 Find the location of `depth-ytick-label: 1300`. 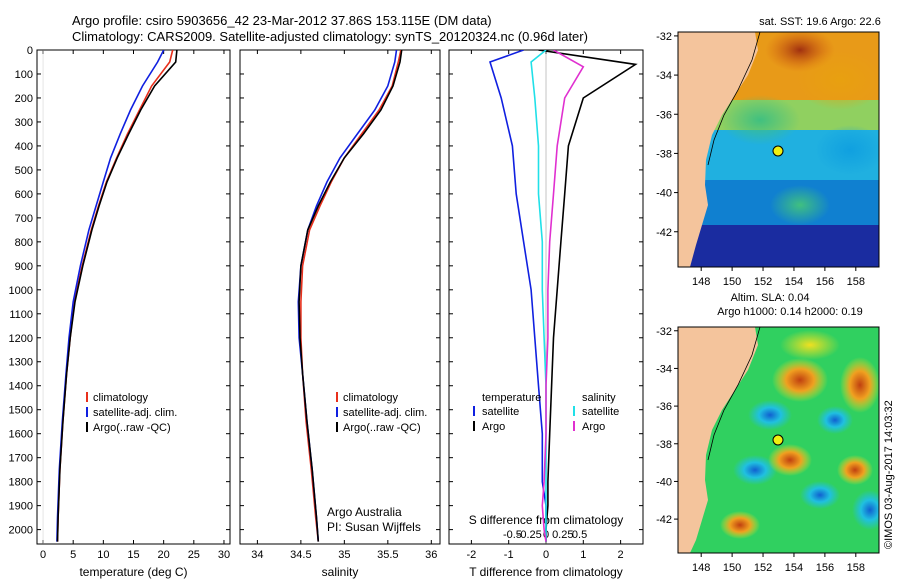

depth-ytick-label: 1300 is located at coordinates (21, 363).